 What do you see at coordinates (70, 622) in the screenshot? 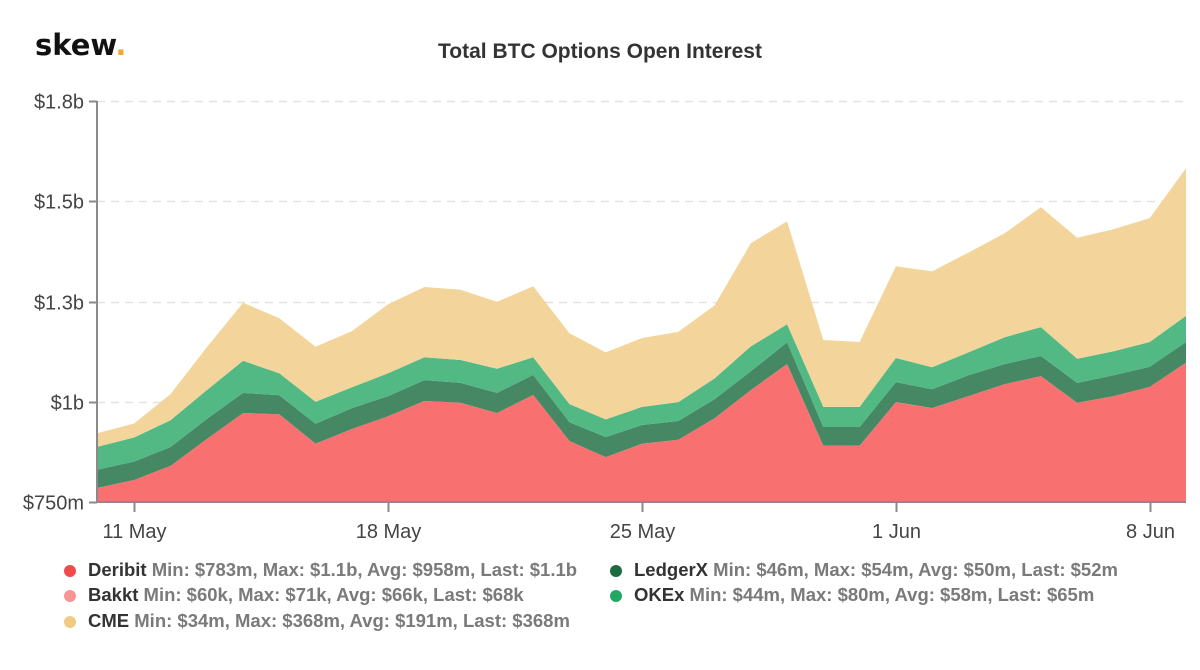
I see `cme-dot-icon` at bounding box center [70, 622].